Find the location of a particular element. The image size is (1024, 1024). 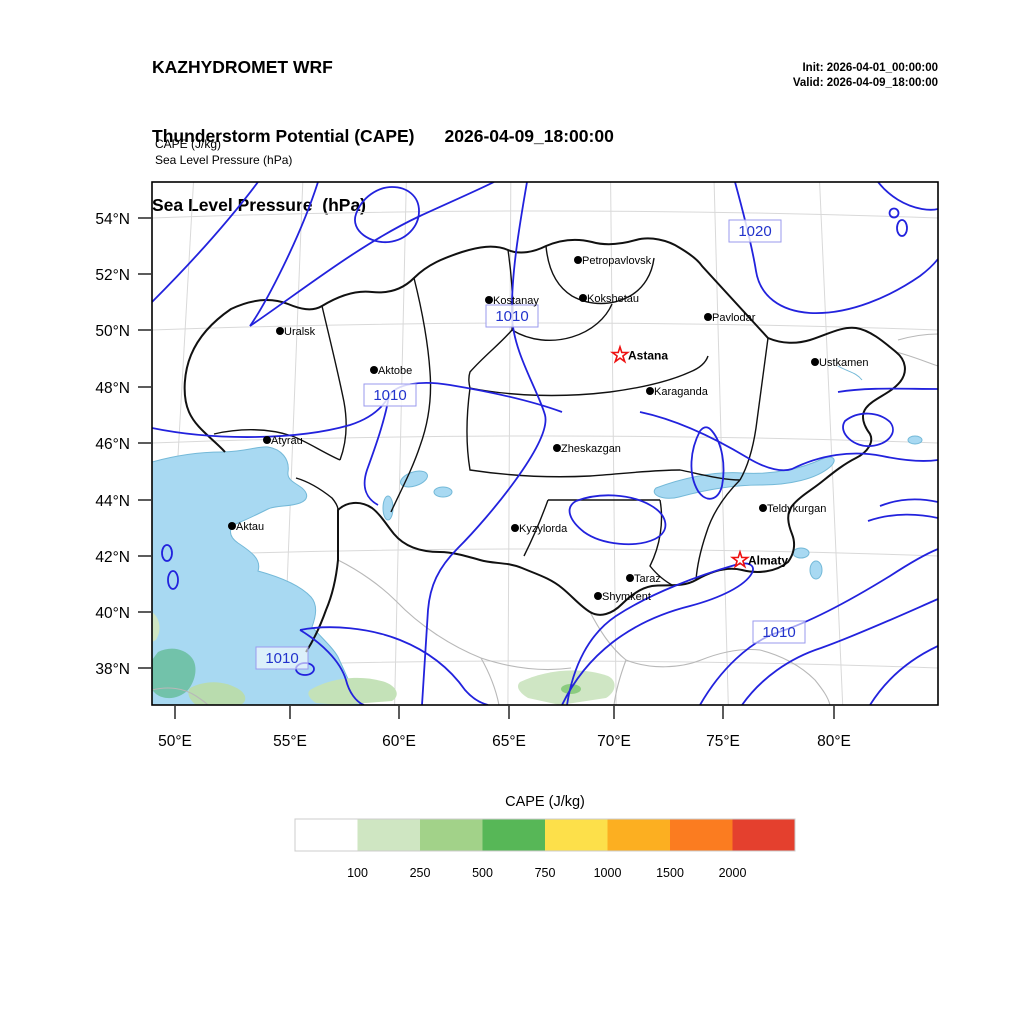

city-aktau: Aktau is located at coordinates (250, 527).